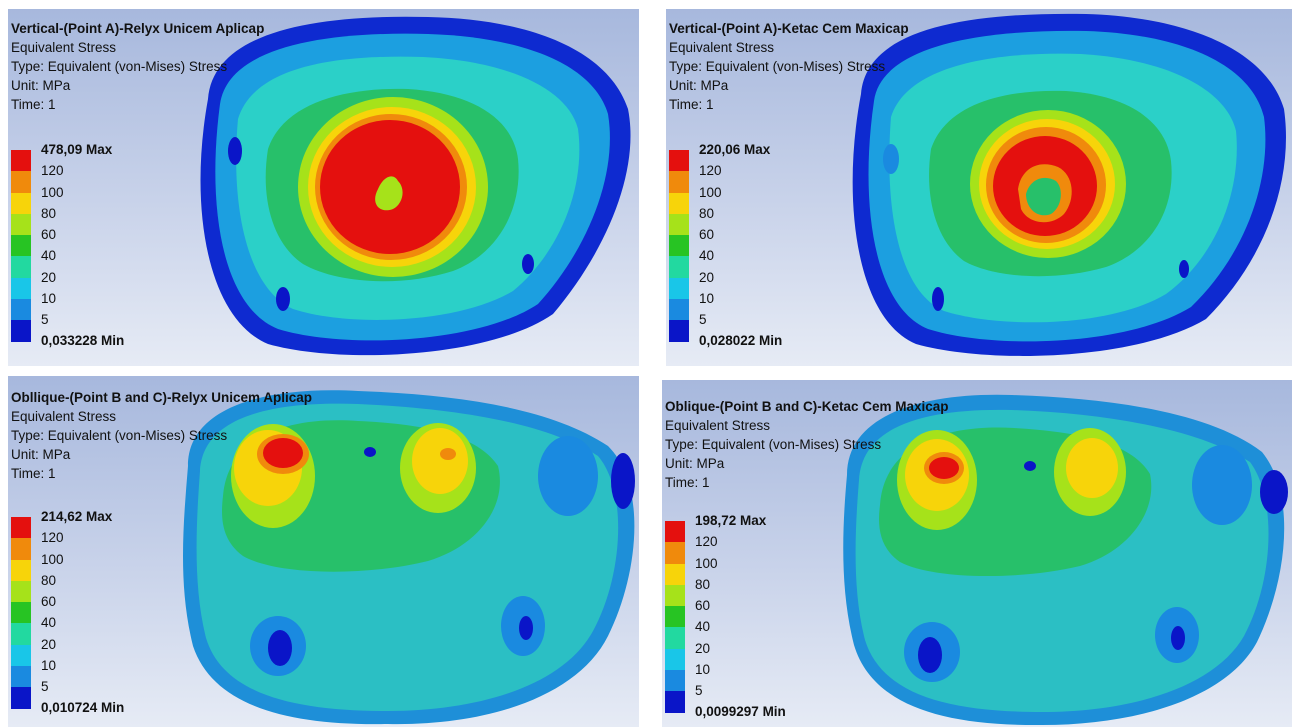  What do you see at coordinates (83, 341) in the screenshot?
I see `legend-min-label: 0,033228 Min` at bounding box center [83, 341].